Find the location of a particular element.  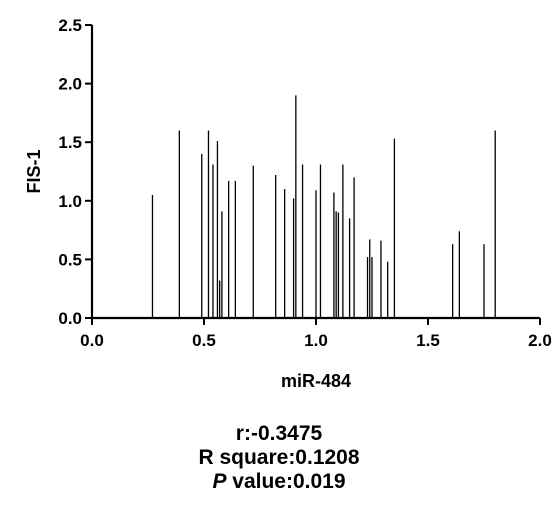

x-tick-label: 0.0 is located at coordinates (92, 340).